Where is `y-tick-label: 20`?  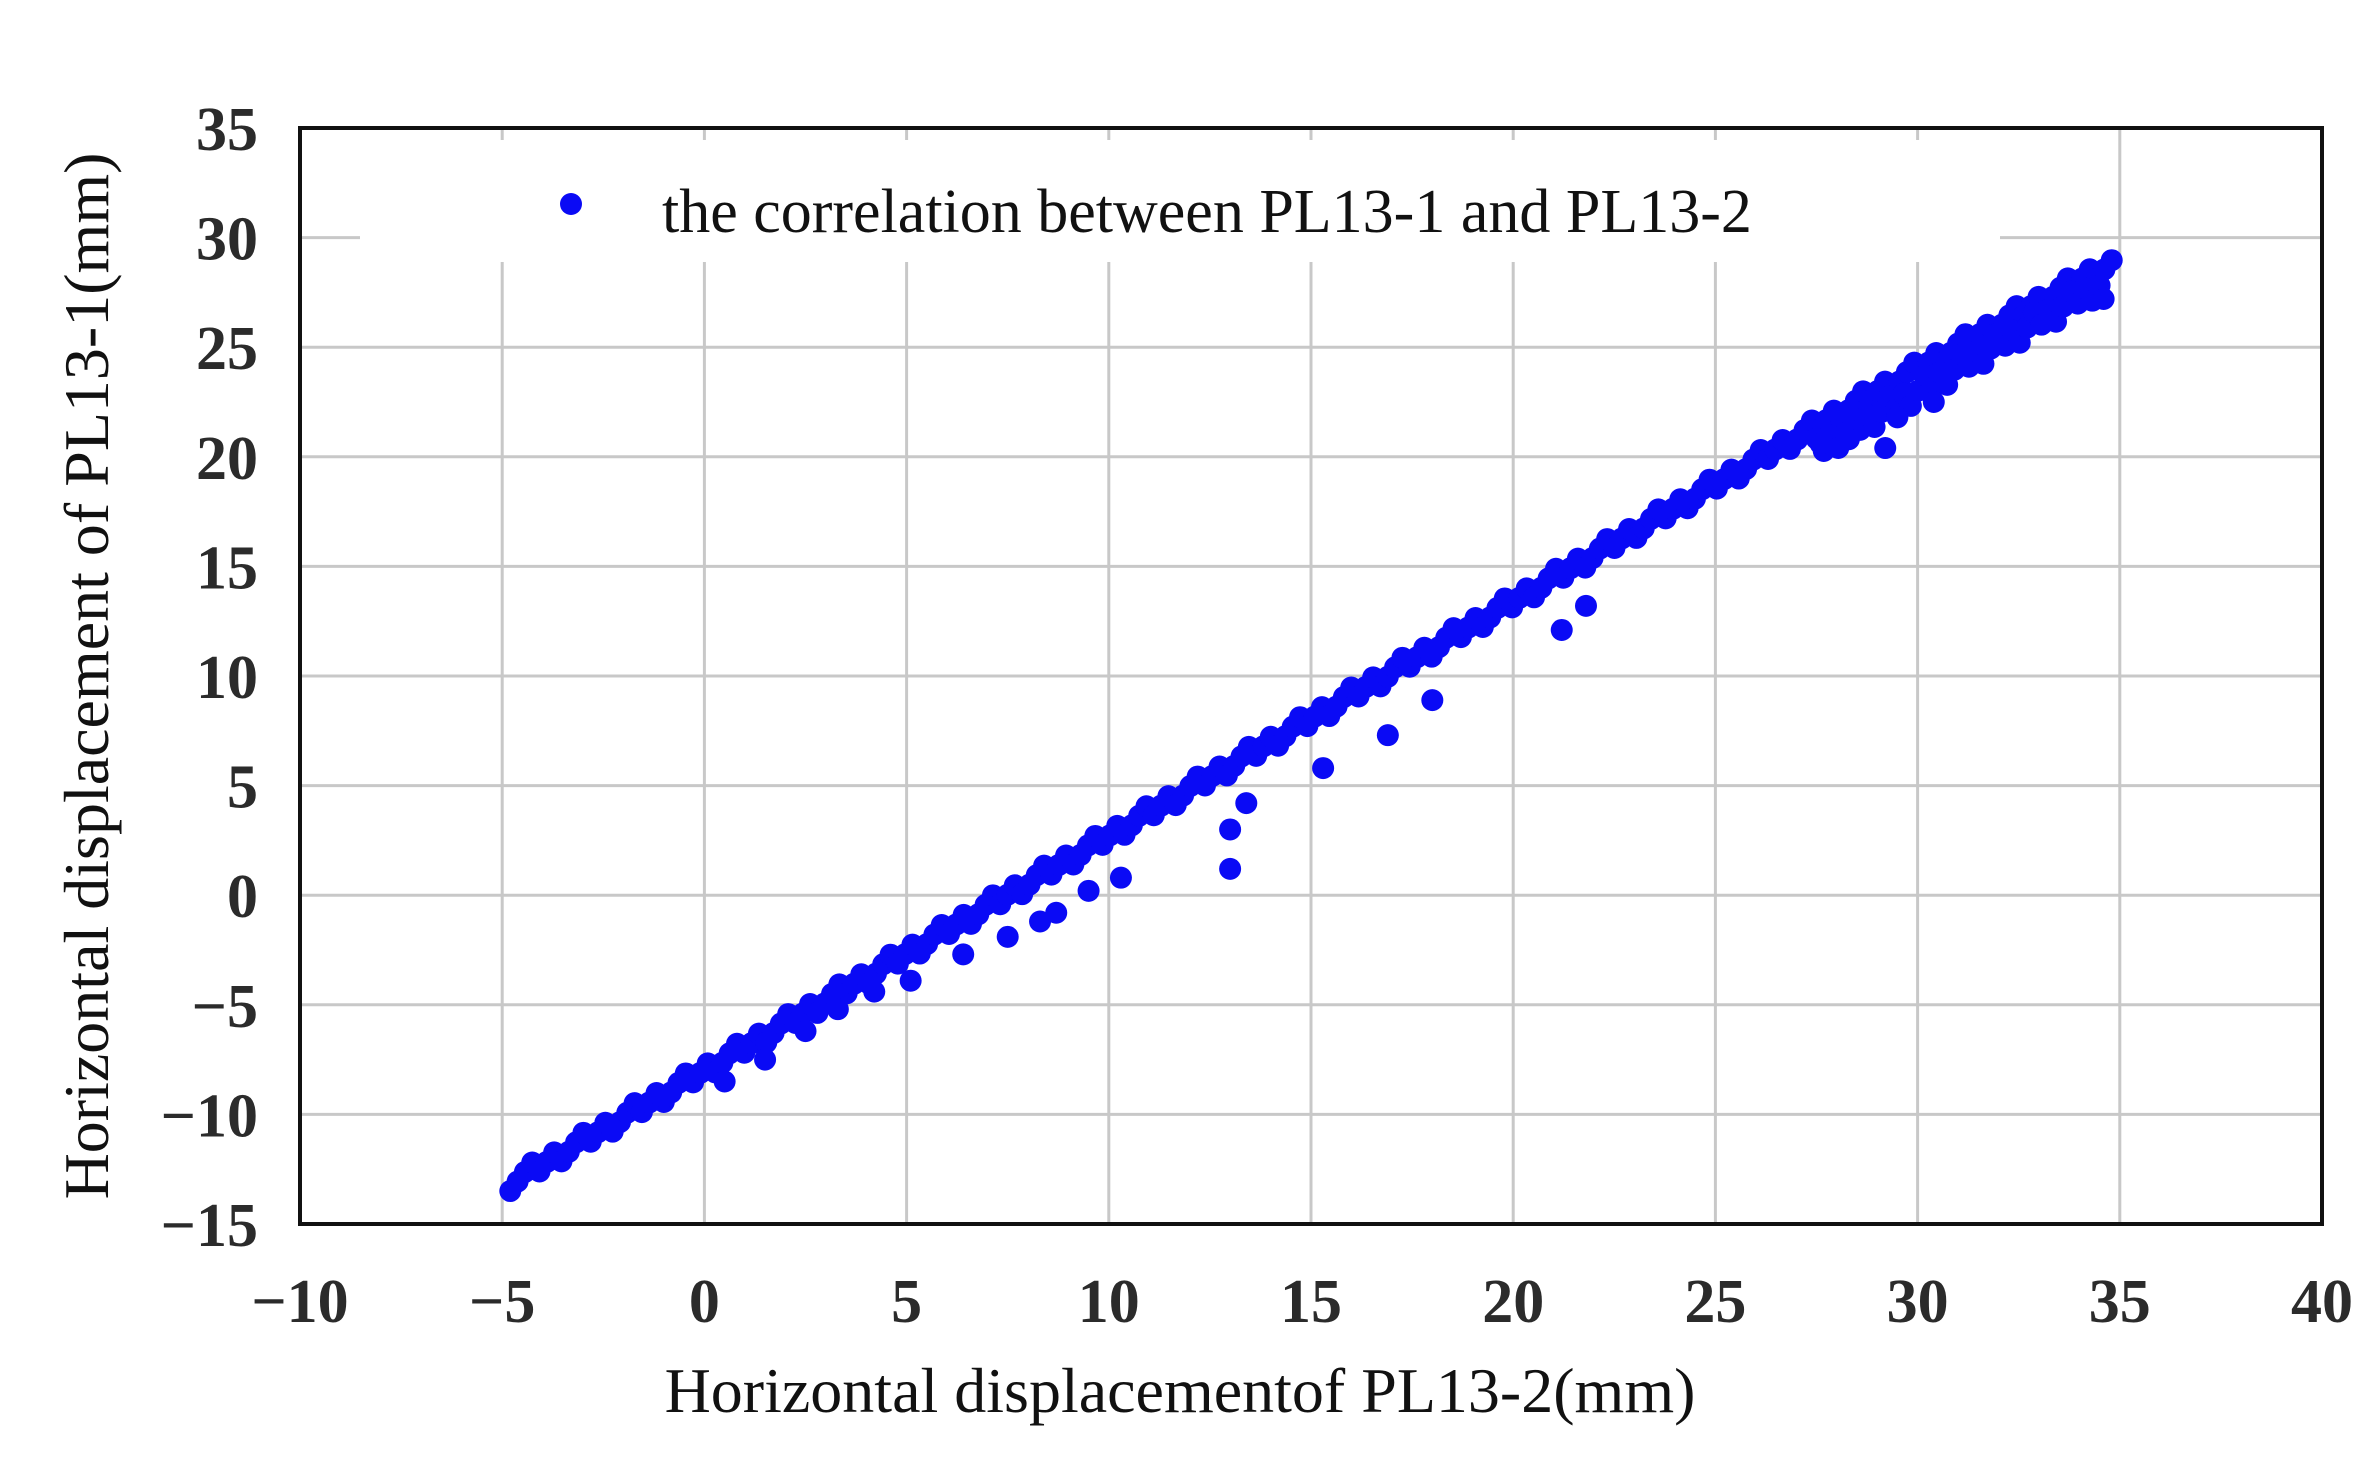 y-tick-label: 20 is located at coordinates (227, 459).